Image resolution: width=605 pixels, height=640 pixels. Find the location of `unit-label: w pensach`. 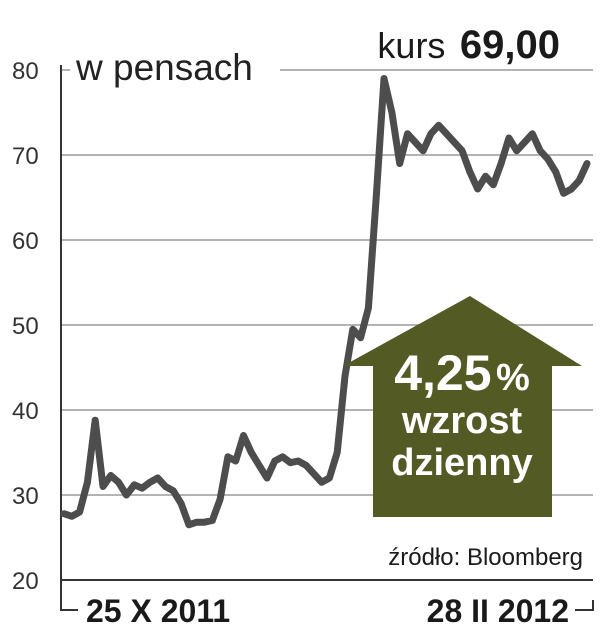

unit-label: w pensach is located at coordinates (164, 67).